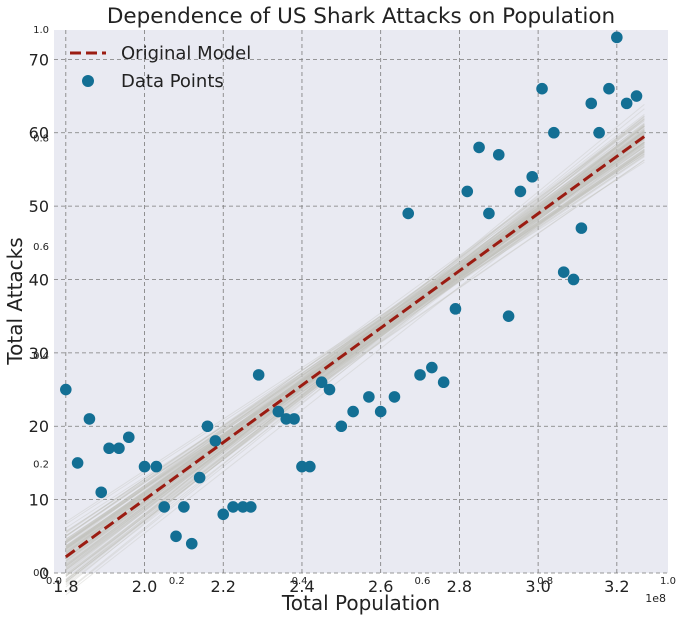 The width and height of the screenshot is (683, 625). What do you see at coordinates (39, 206) in the screenshot?
I see `y-tick-label: 50` at bounding box center [39, 206].